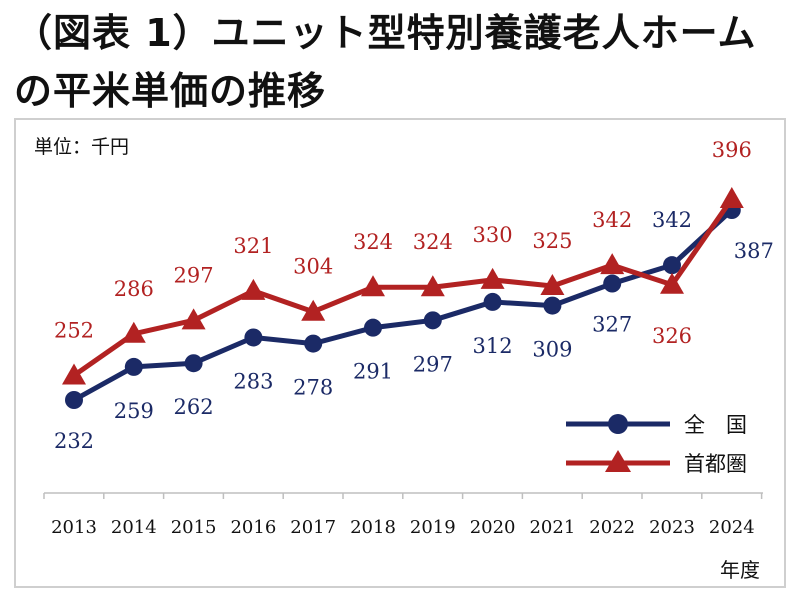 The width and height of the screenshot is (806, 600). I want to click on data-label-national: 262, so click(194, 407).